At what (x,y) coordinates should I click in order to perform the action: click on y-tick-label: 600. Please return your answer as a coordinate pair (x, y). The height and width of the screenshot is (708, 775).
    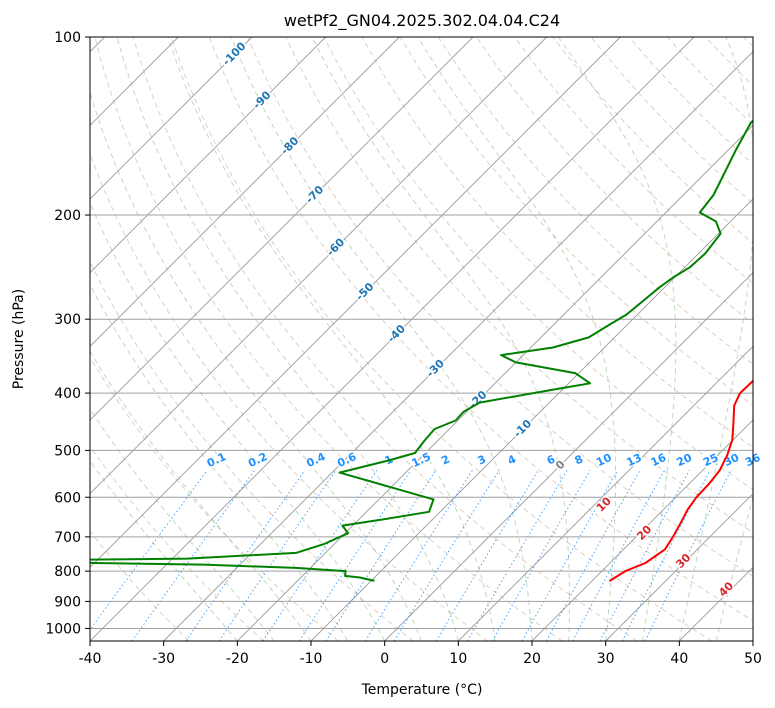
    Looking at the image, I should click on (67, 498).